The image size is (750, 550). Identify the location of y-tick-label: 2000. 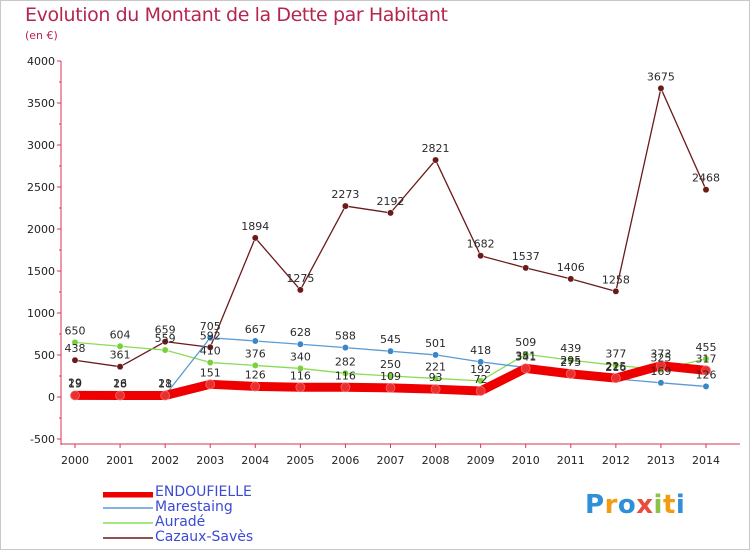
(41, 229).